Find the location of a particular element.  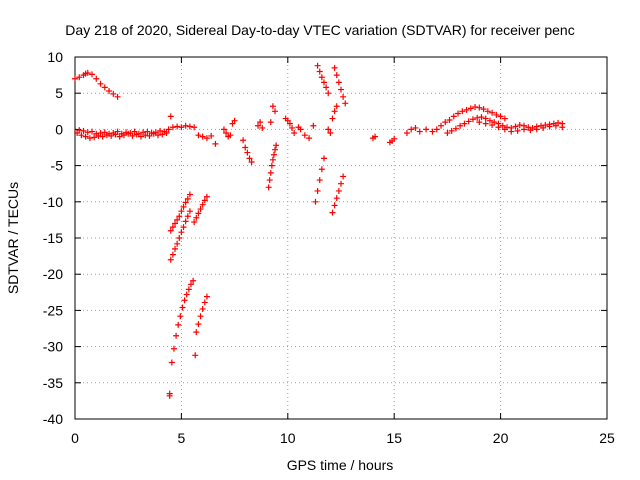

series-outliers is located at coordinates (182, 256).